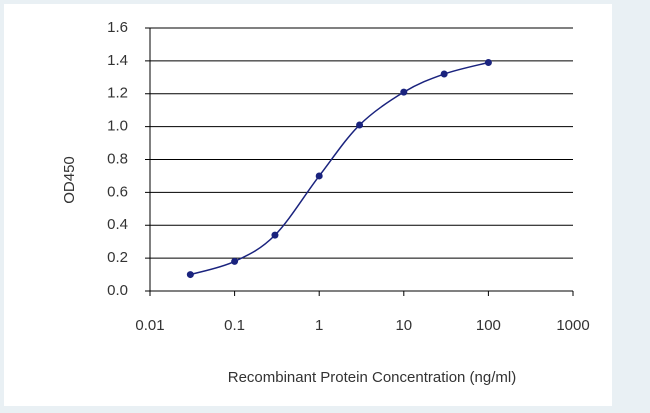 This screenshot has width=650, height=413. Describe the element at coordinates (319, 325) in the screenshot. I see `x-tick-label: 1` at that location.